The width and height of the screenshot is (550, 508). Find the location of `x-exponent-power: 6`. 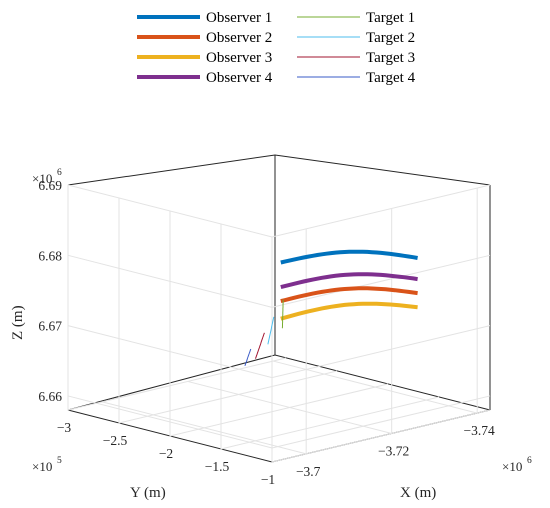

x-exponent-power: 6 is located at coordinates (529, 461).